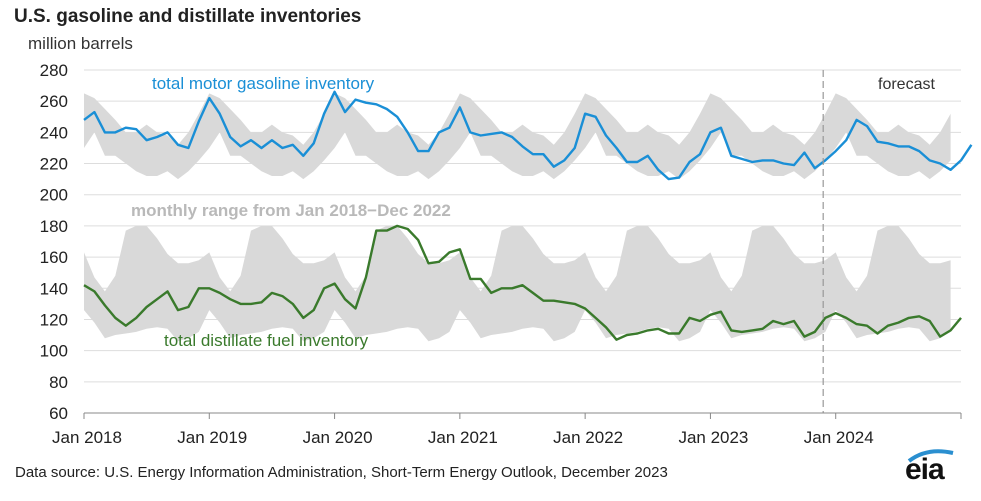 The height and width of the screenshot is (501, 981). I want to click on y-tick-label-140: 140, so click(54, 288).